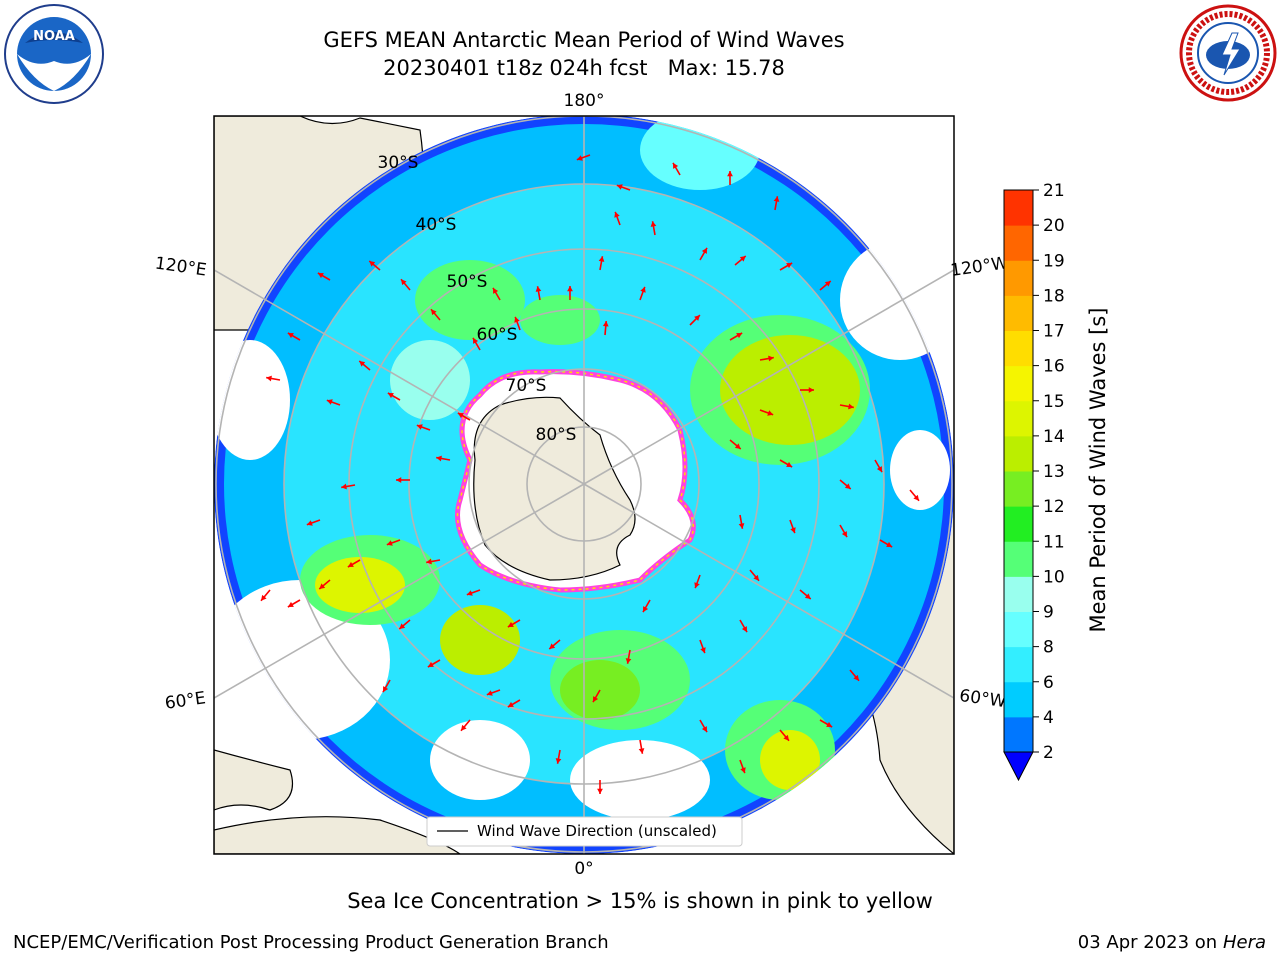 The height and width of the screenshot is (960, 1280). What do you see at coordinates (1054, 191) in the screenshot?
I see `colorbar-tick-label: 21` at bounding box center [1054, 191].